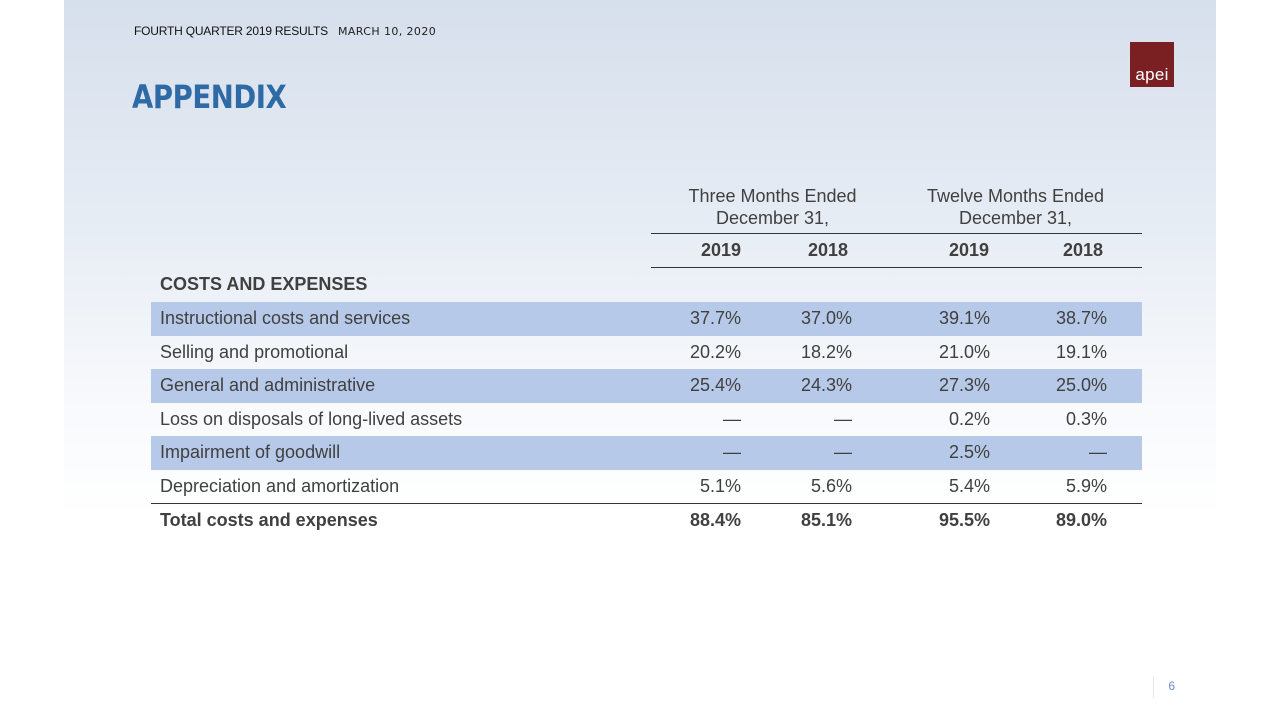 This screenshot has height=720, width=1280. What do you see at coordinates (959, 386) in the screenshot?
I see `row-value: 27.3%` at bounding box center [959, 386].